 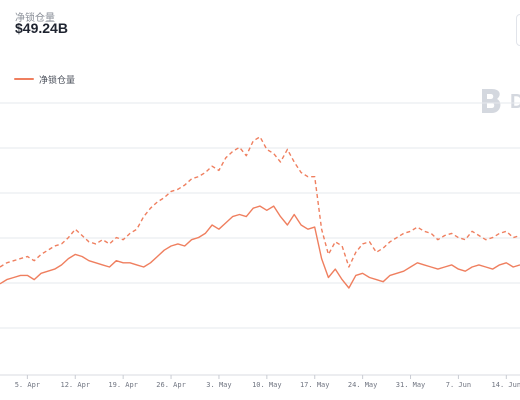 I want to click on x-tick-label: 17. May, so click(x=315, y=385).